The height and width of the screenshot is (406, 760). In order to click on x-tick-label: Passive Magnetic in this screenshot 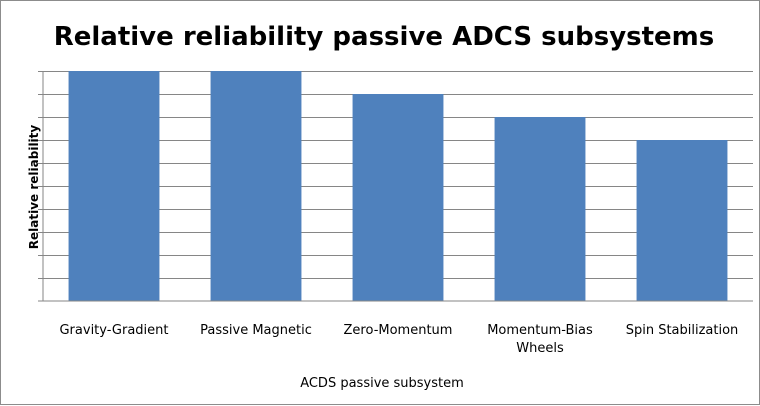, I will do `click(256, 330)`.